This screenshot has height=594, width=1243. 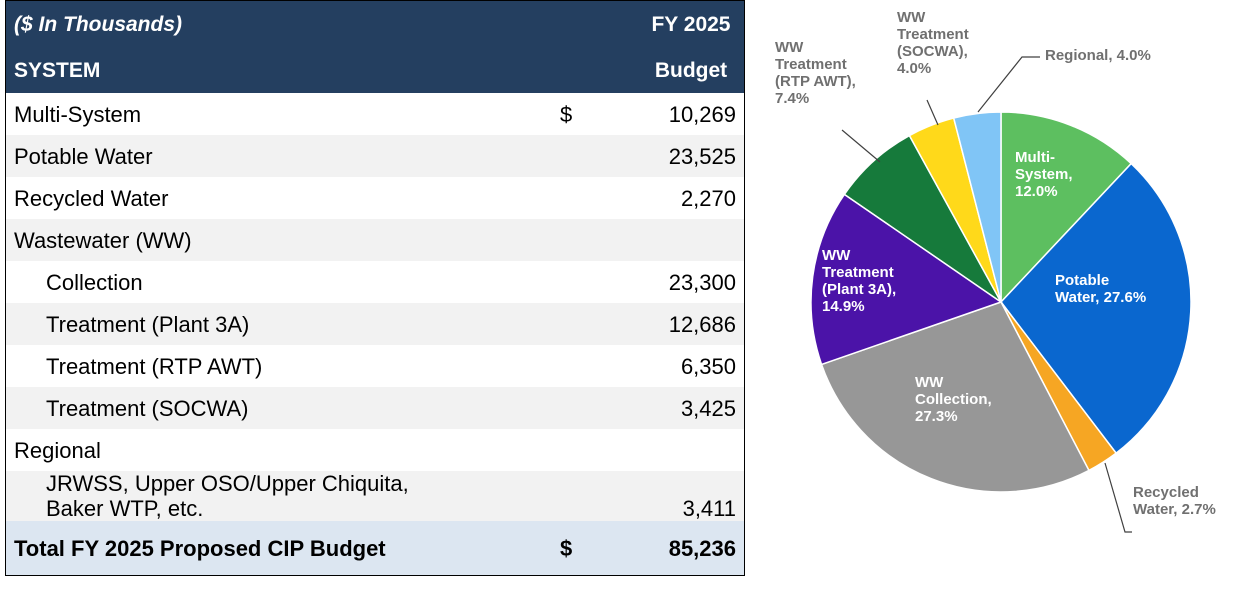 I want to click on amount: 6,350, so click(x=708, y=366).